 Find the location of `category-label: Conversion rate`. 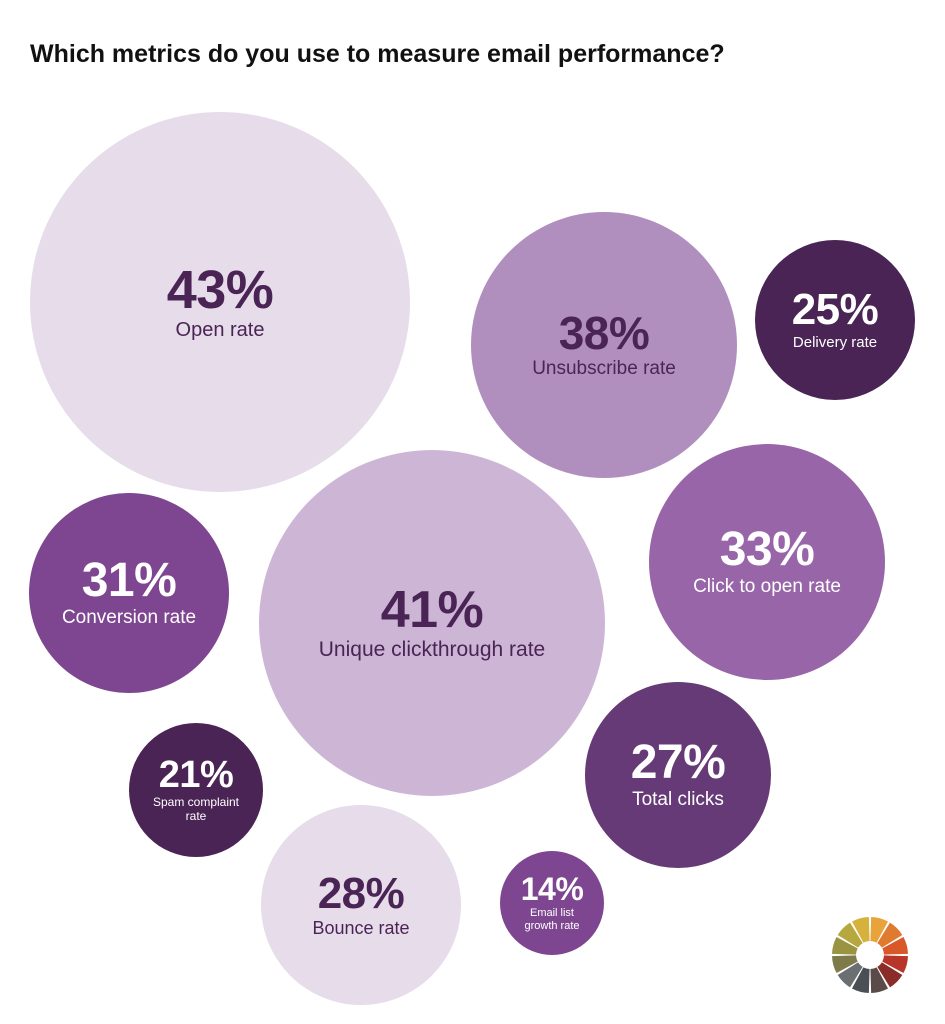

category-label: Conversion rate is located at coordinates (129, 618).